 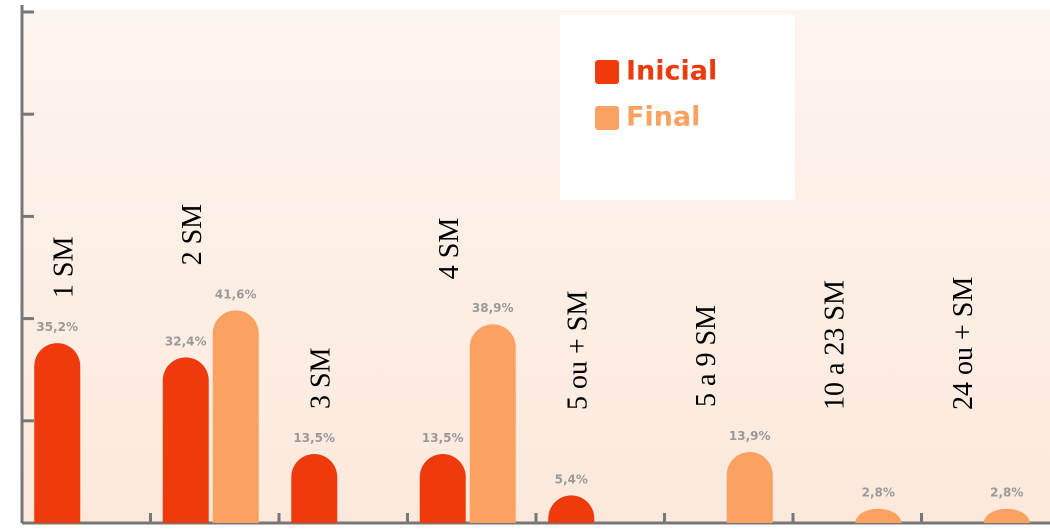 What do you see at coordinates (571, 479) in the screenshot?
I see `value-label: 5,4%` at bounding box center [571, 479].